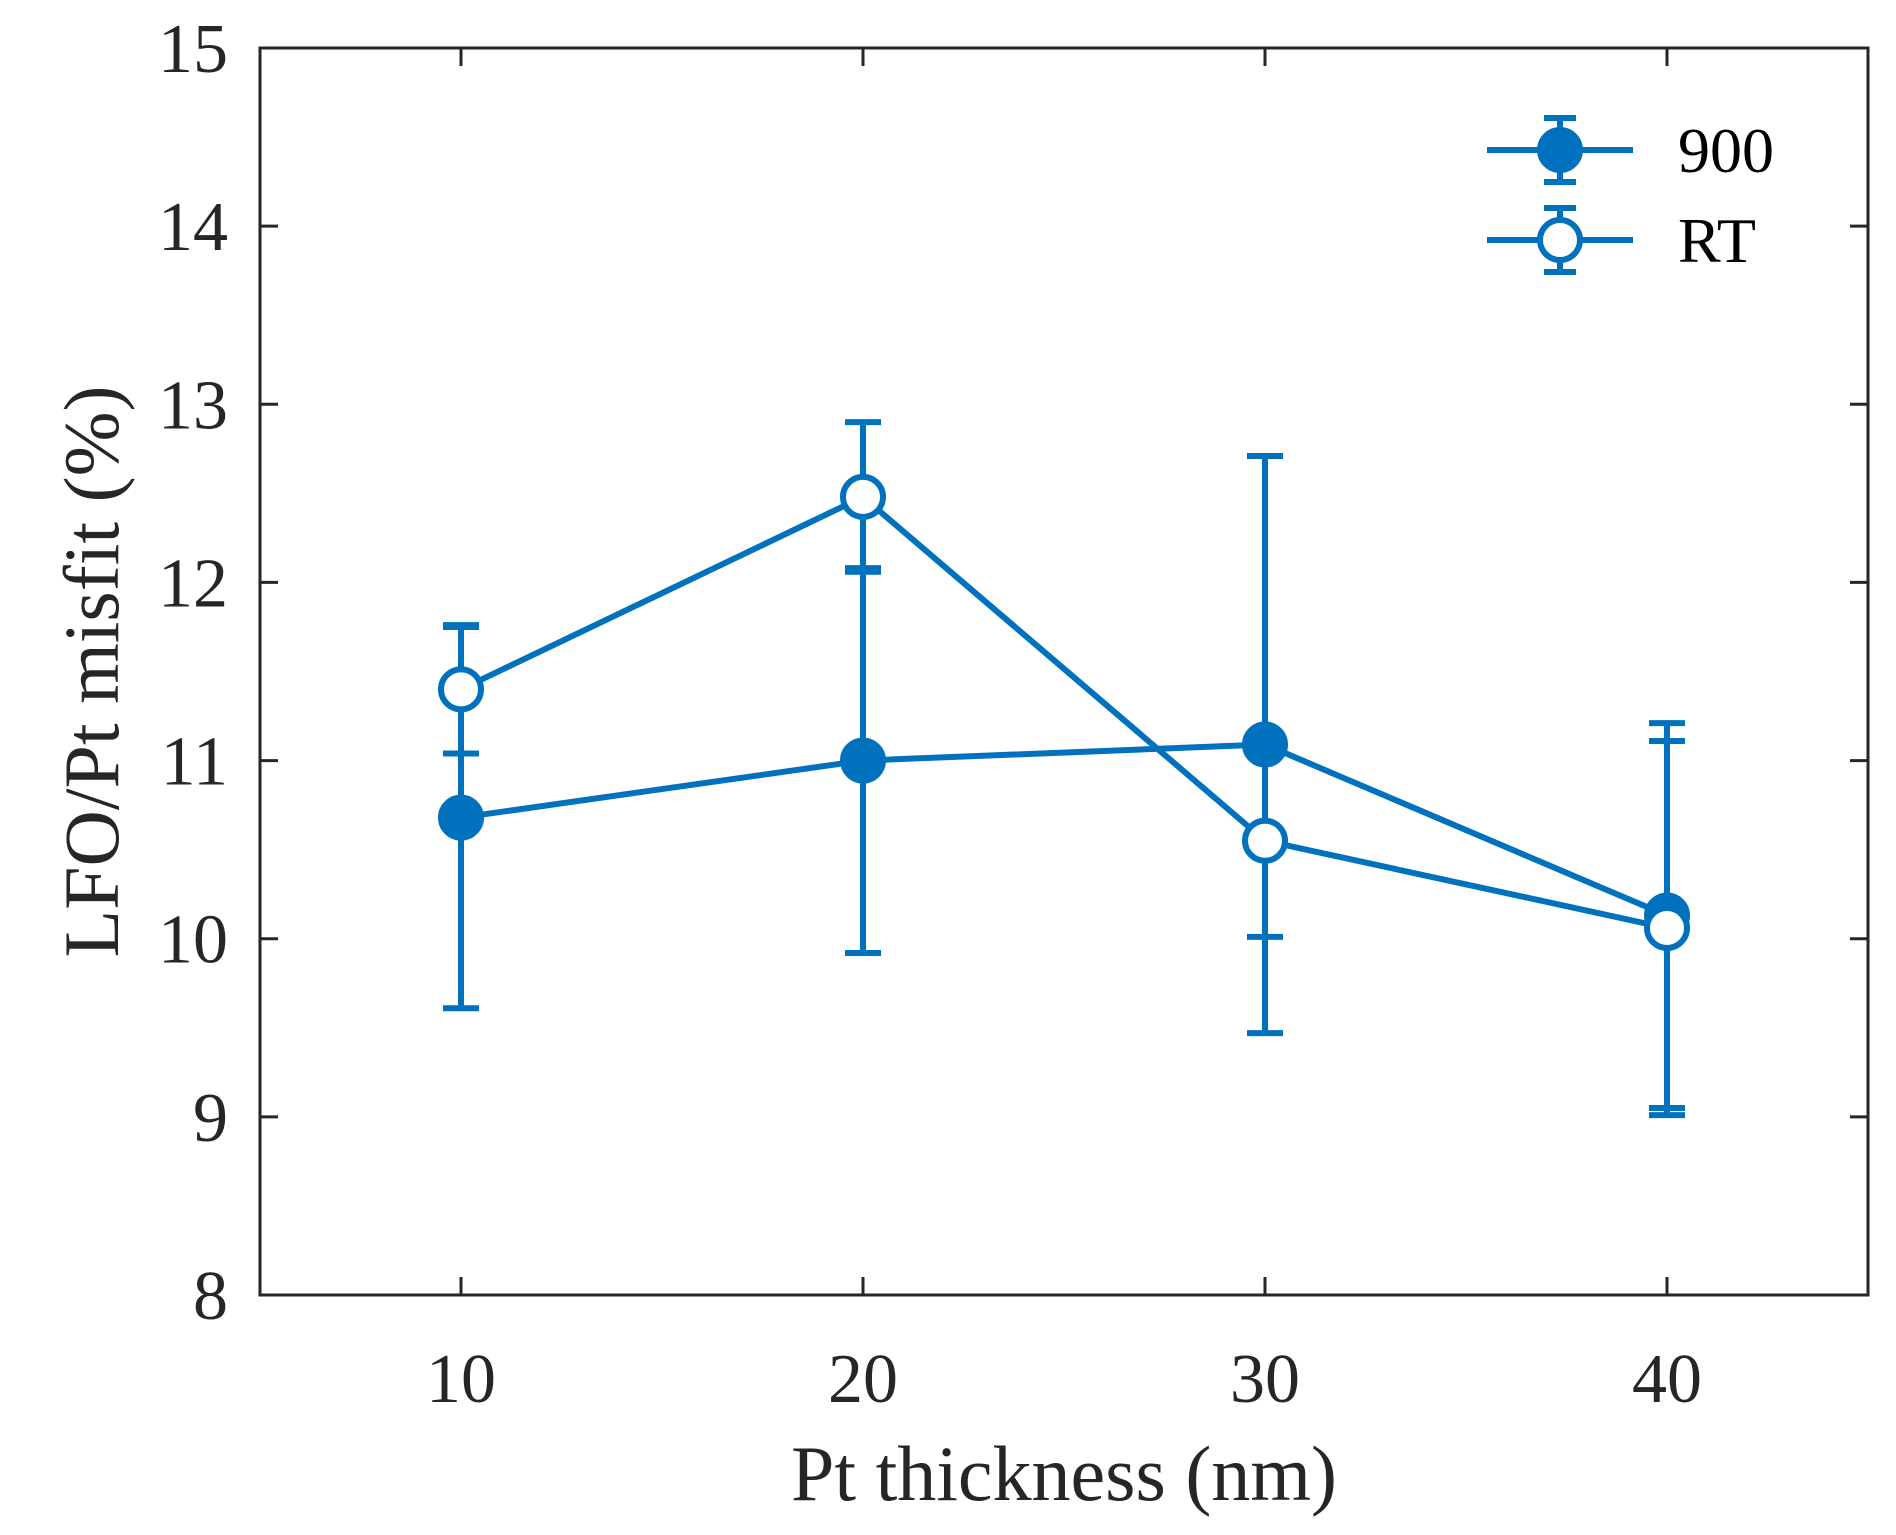 Image resolution: width=1896 pixels, height=1535 pixels. I want to click on y-tick-label-11: 11, so click(194, 762).